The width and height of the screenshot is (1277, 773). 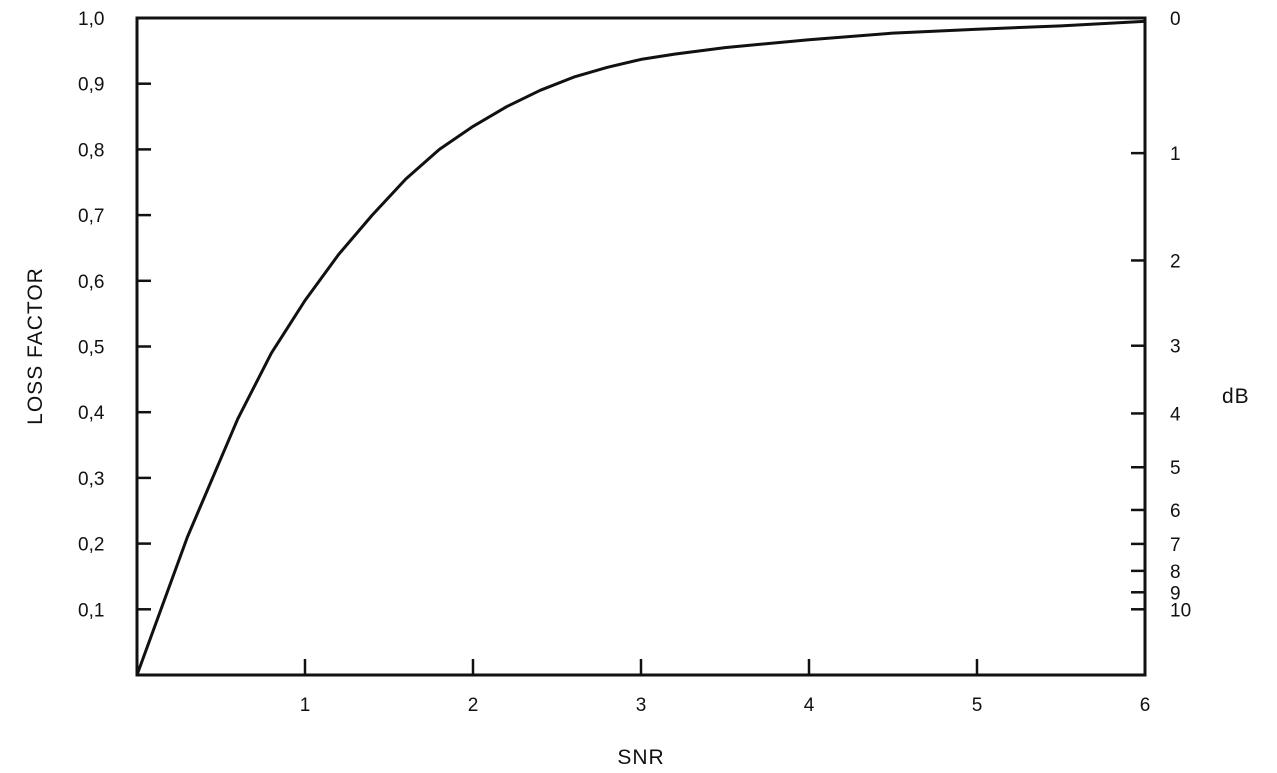 I want to click on y2-axis-title: dB, so click(x=1236, y=396).